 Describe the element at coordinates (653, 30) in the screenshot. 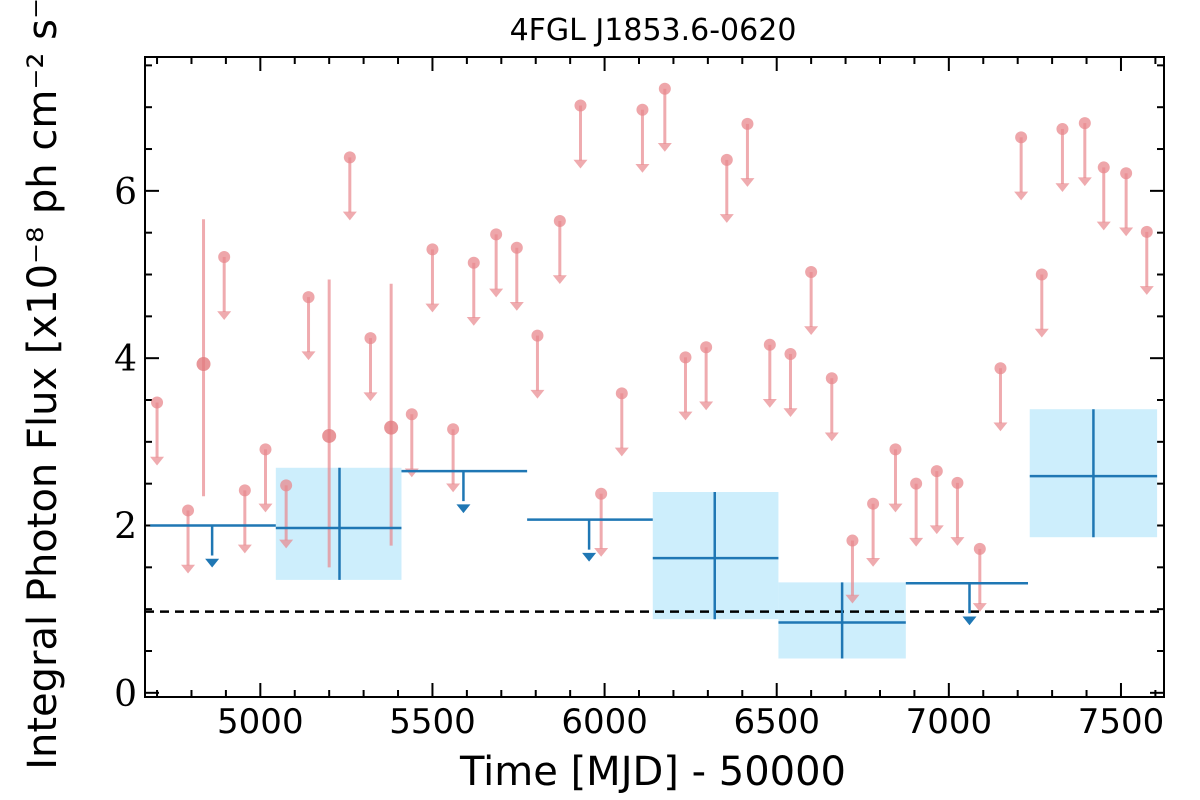

I see `chart-title: 4FGL J1853.6-0620` at that location.